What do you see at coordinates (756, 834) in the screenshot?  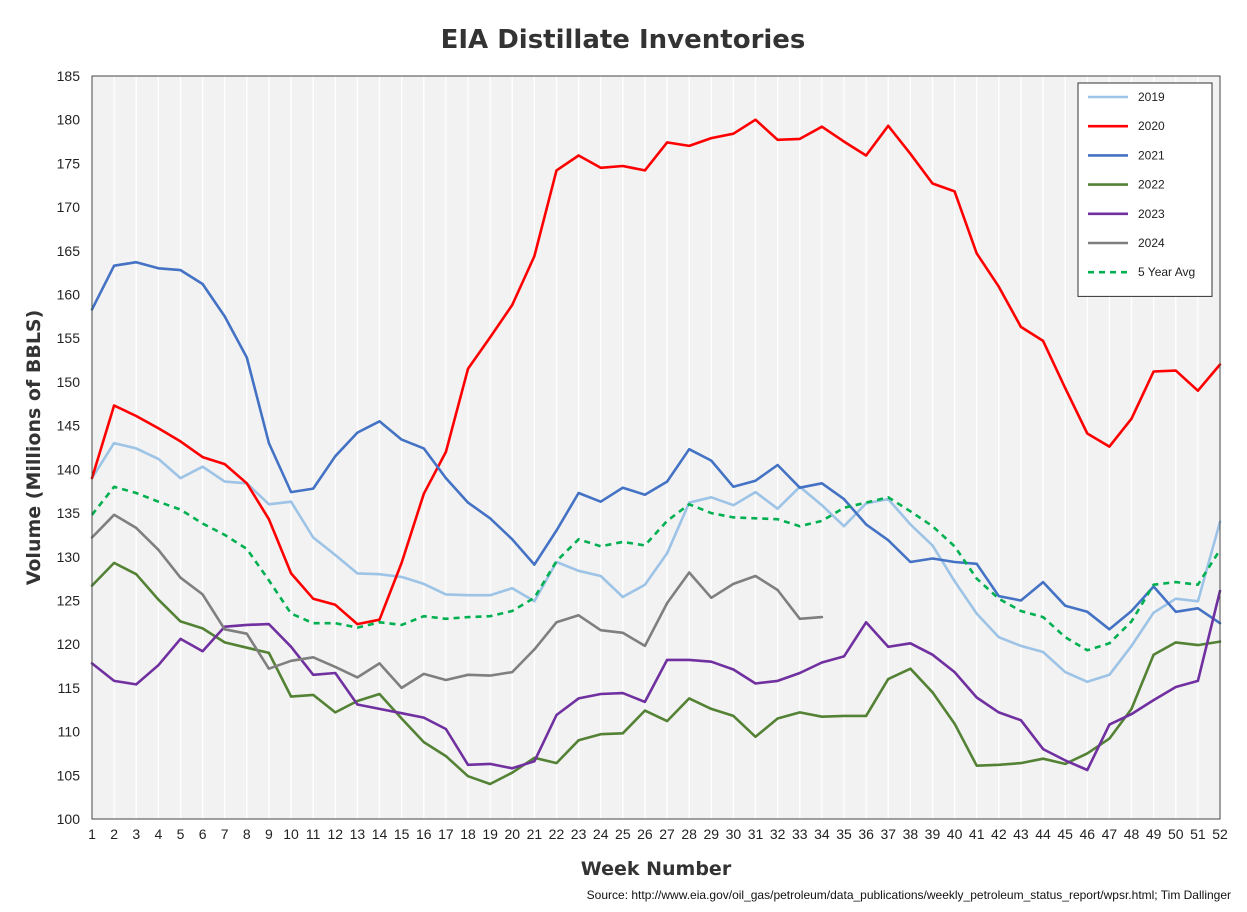 I see `x-tick-label: 31` at bounding box center [756, 834].